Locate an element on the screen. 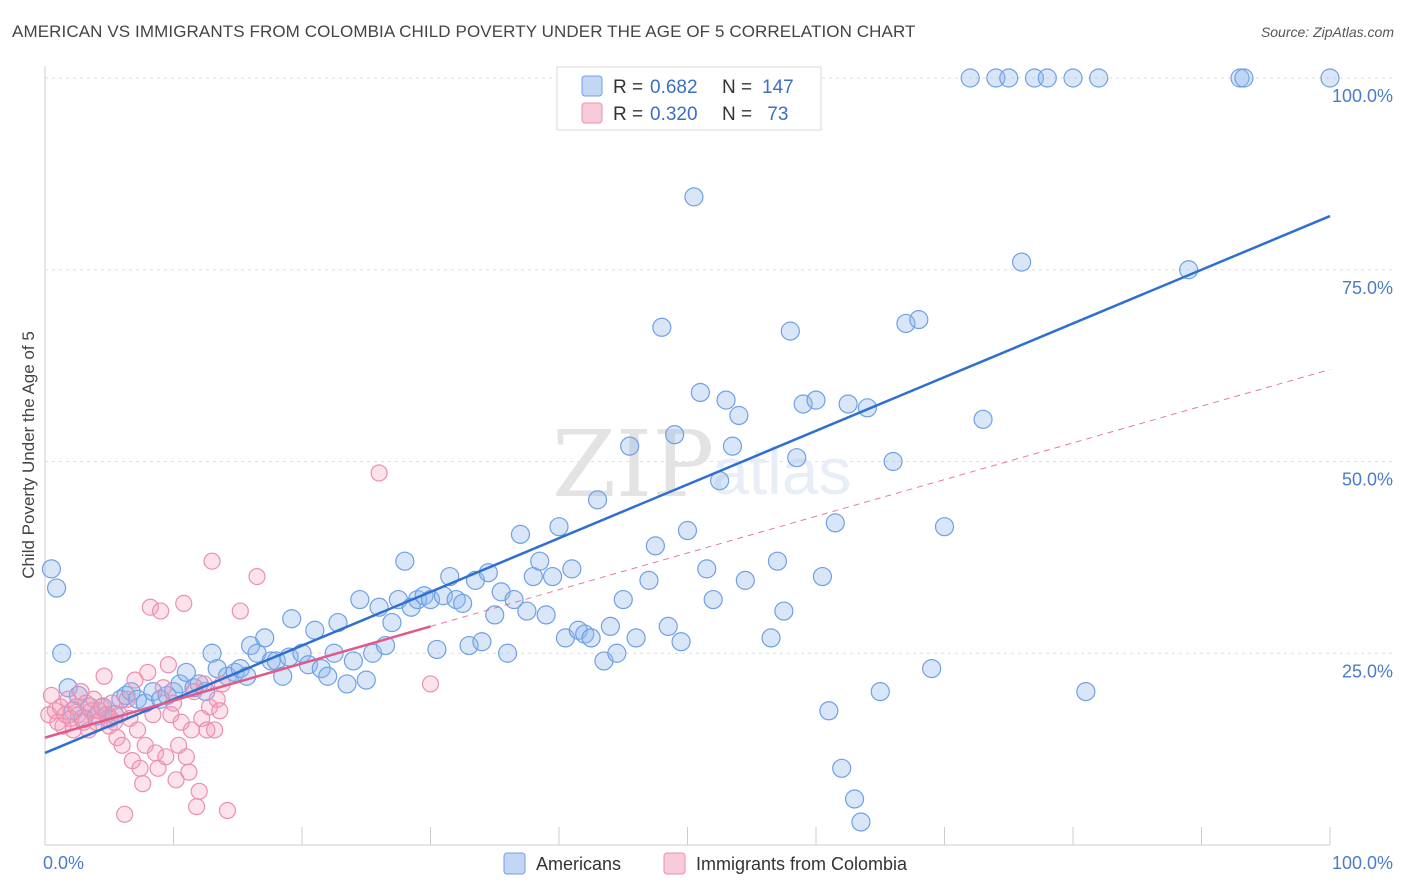 The image size is (1406, 892). legend-n-label-1: N = is located at coordinates (737, 87).